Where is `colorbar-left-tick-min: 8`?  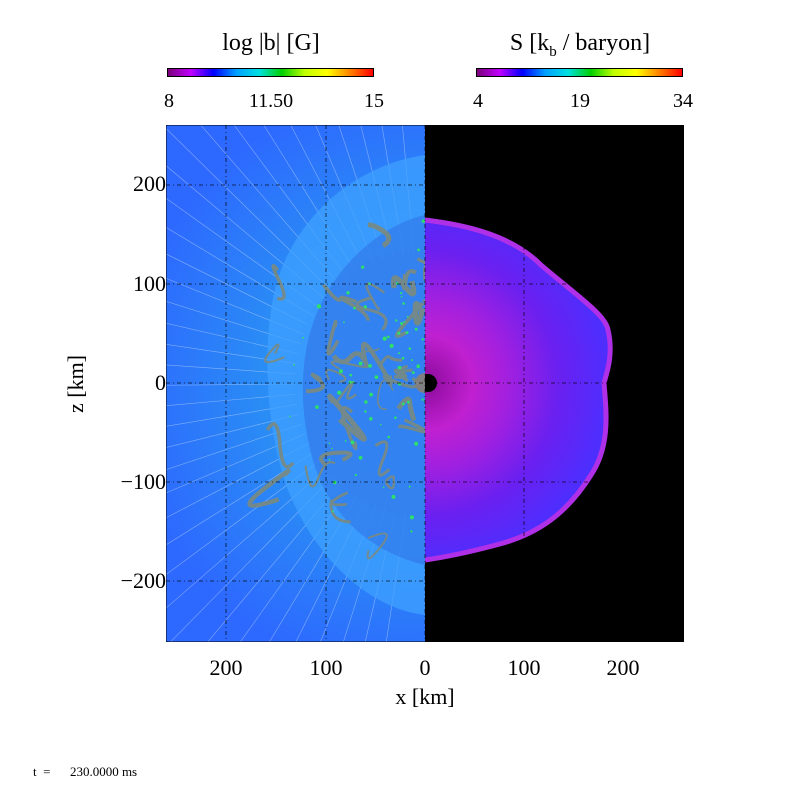
colorbar-left-tick-min: 8 is located at coordinates (169, 101).